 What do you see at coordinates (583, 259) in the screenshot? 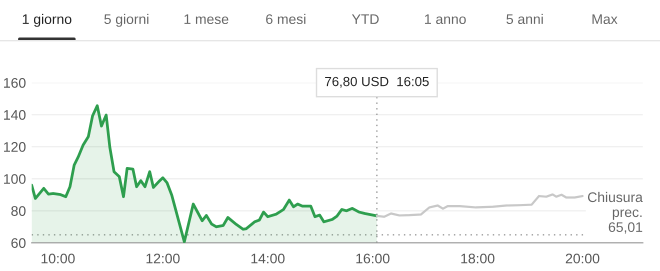
I see `x-tick-label: 20:00` at bounding box center [583, 259].